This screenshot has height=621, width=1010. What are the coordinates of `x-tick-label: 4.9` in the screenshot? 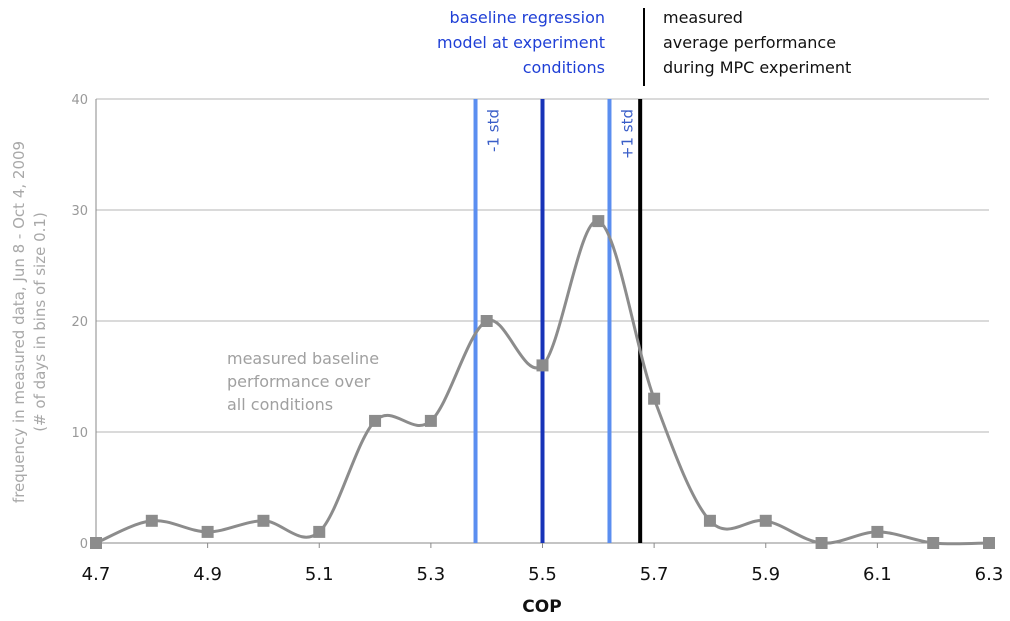 It's located at (207, 574).